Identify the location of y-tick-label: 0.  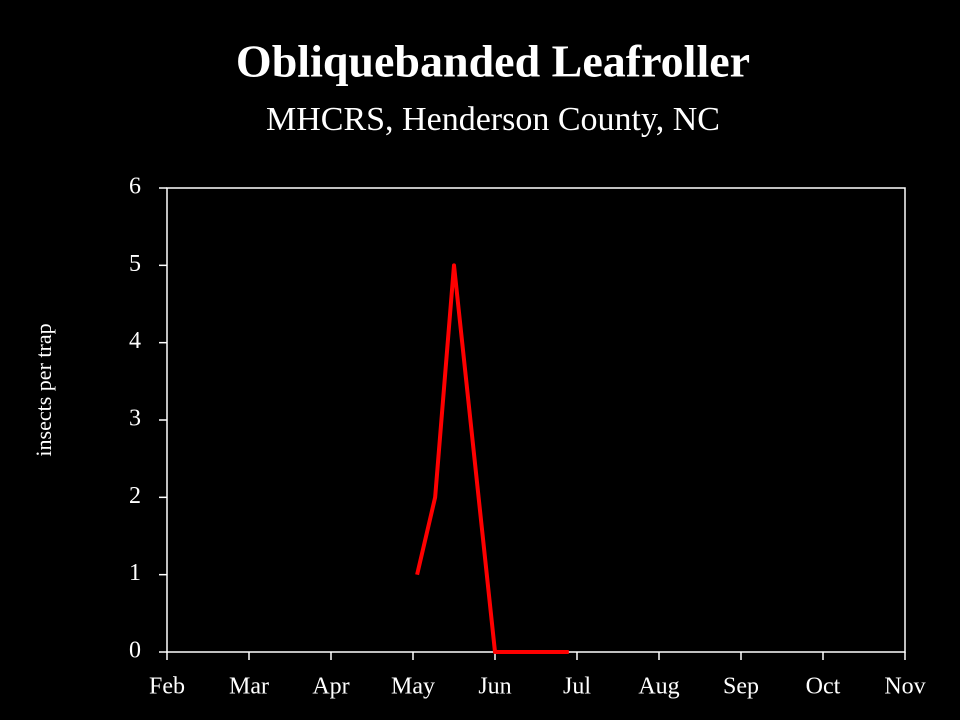
(135, 651).